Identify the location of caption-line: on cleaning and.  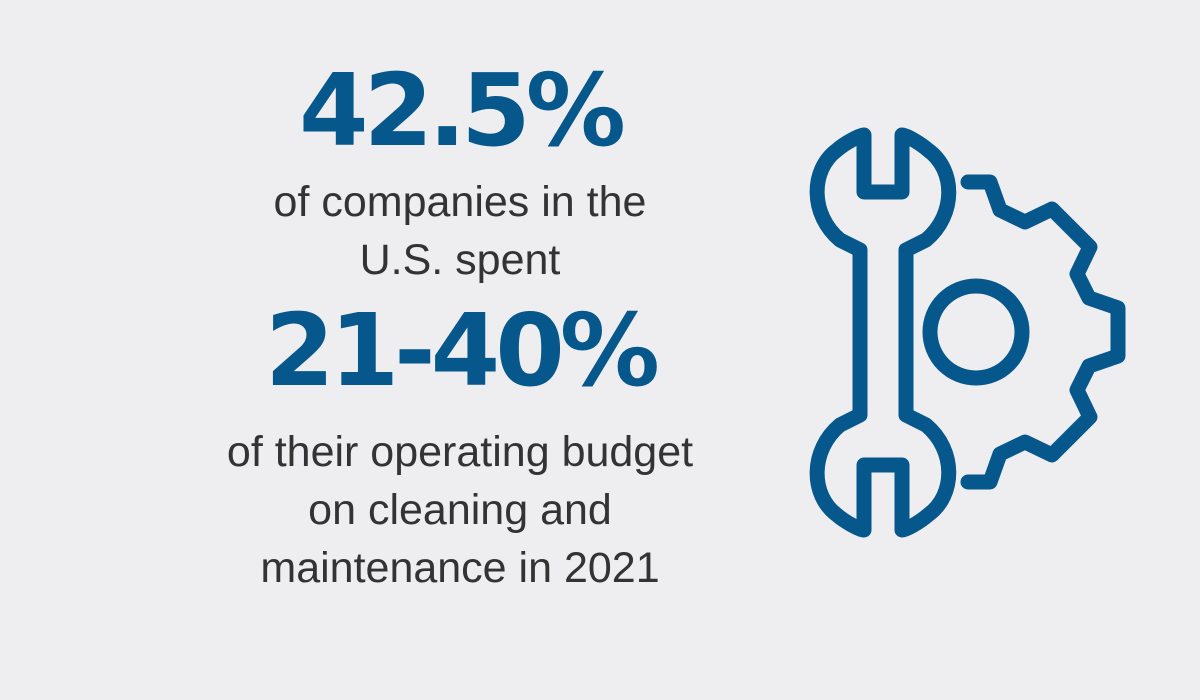
(460, 510).